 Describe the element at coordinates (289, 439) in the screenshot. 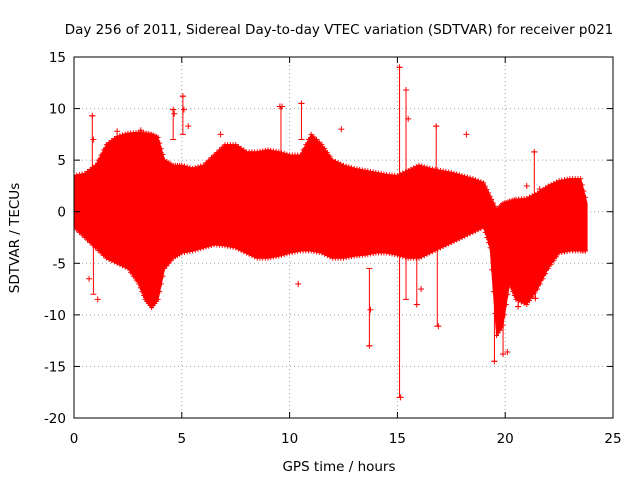

I see `x-tick-label: 10` at that location.